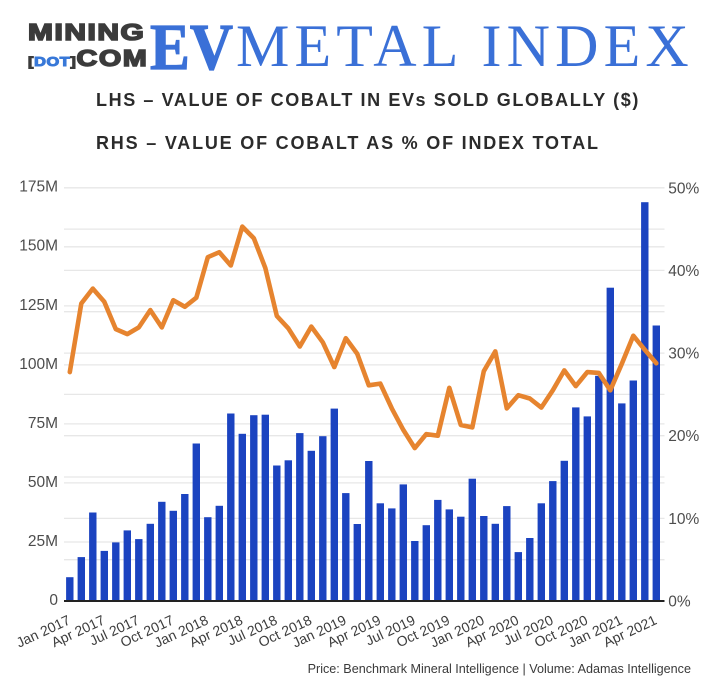 The height and width of the screenshot is (693, 717). Describe the element at coordinates (683, 271) in the screenshot. I see `svg-text: 40%` at that location.